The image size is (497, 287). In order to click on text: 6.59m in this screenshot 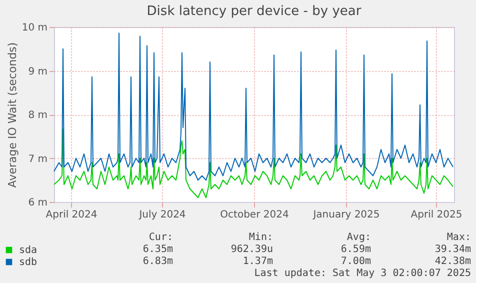, I will do `click(355, 249)`.